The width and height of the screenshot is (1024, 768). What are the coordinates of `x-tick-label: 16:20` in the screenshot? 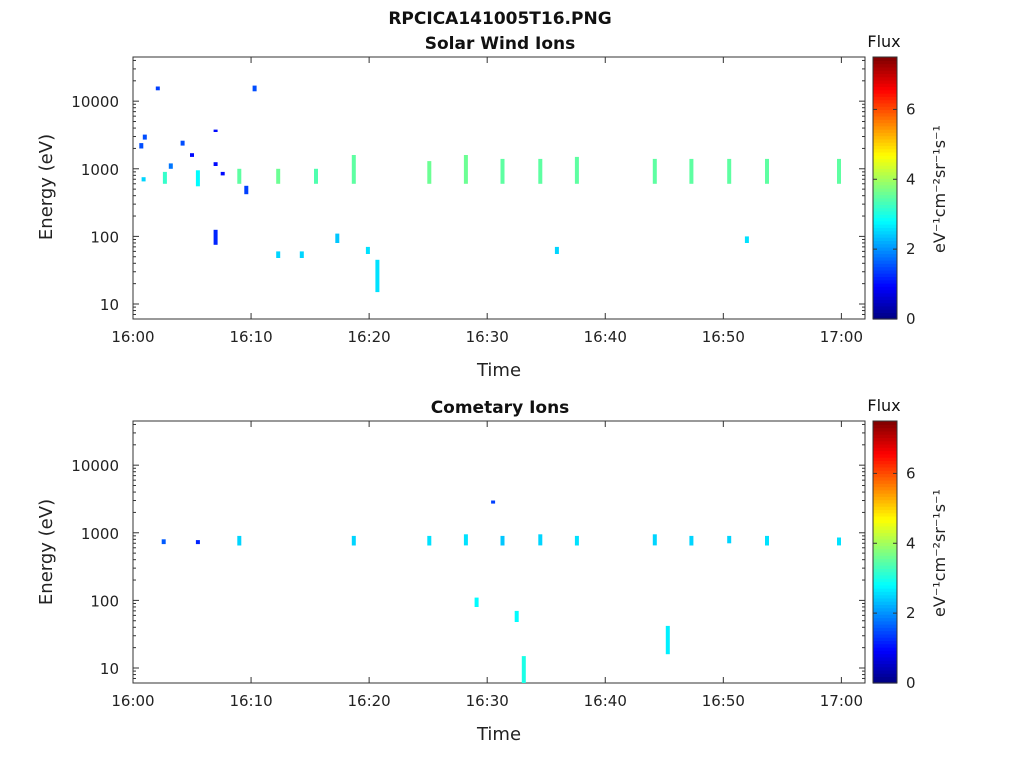 It's located at (369, 337).